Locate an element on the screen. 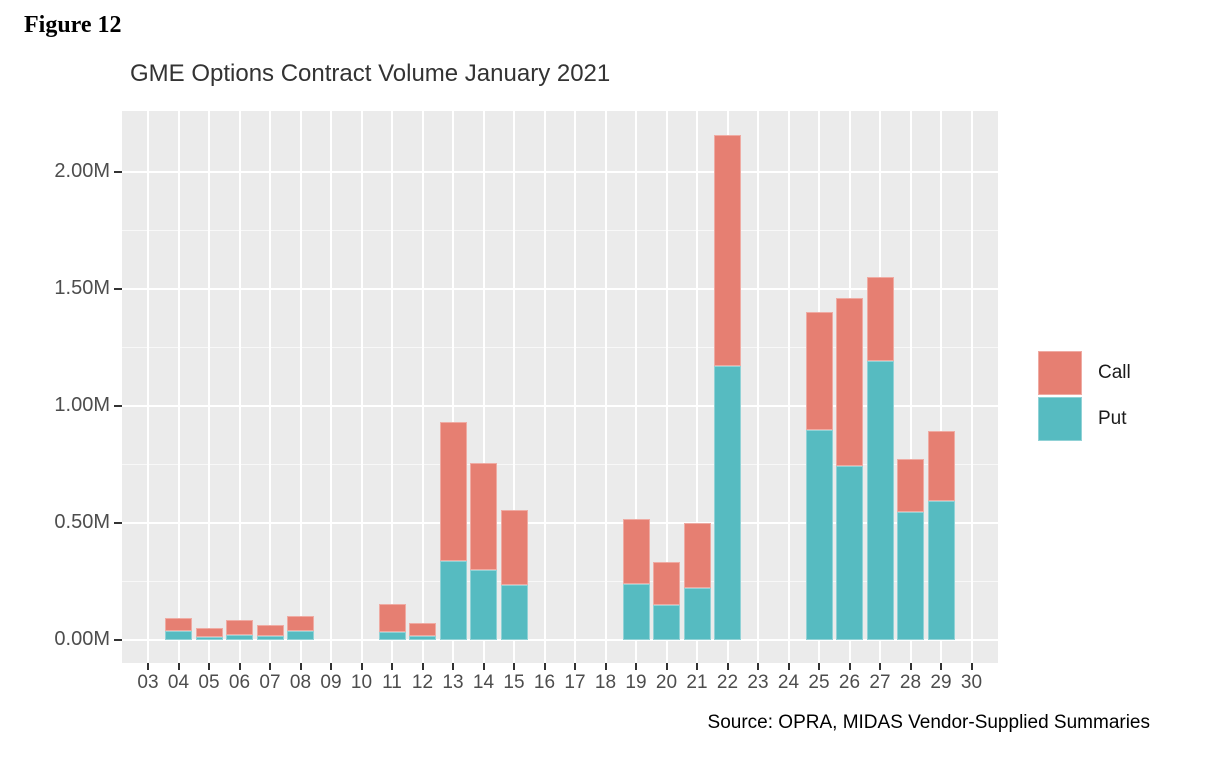 The image size is (1208, 764). x-tick-label-03: 03 is located at coordinates (148, 682).